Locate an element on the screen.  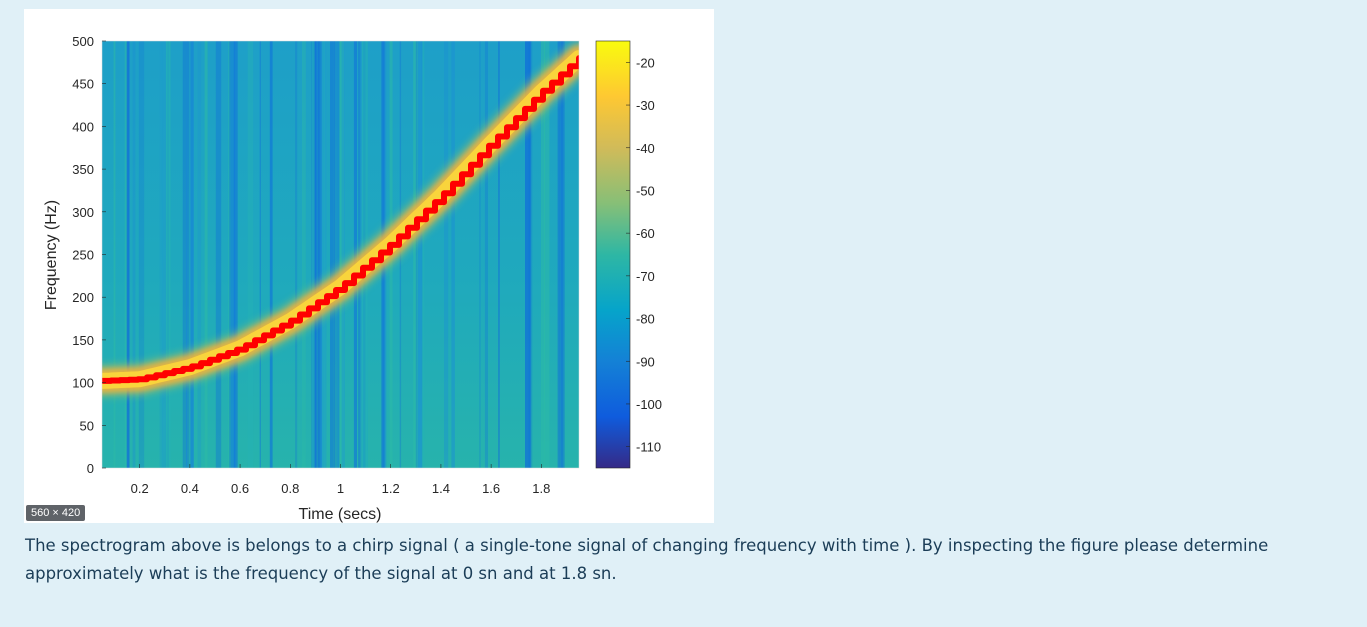
y-tick-label: 350 is located at coordinates (83, 169).